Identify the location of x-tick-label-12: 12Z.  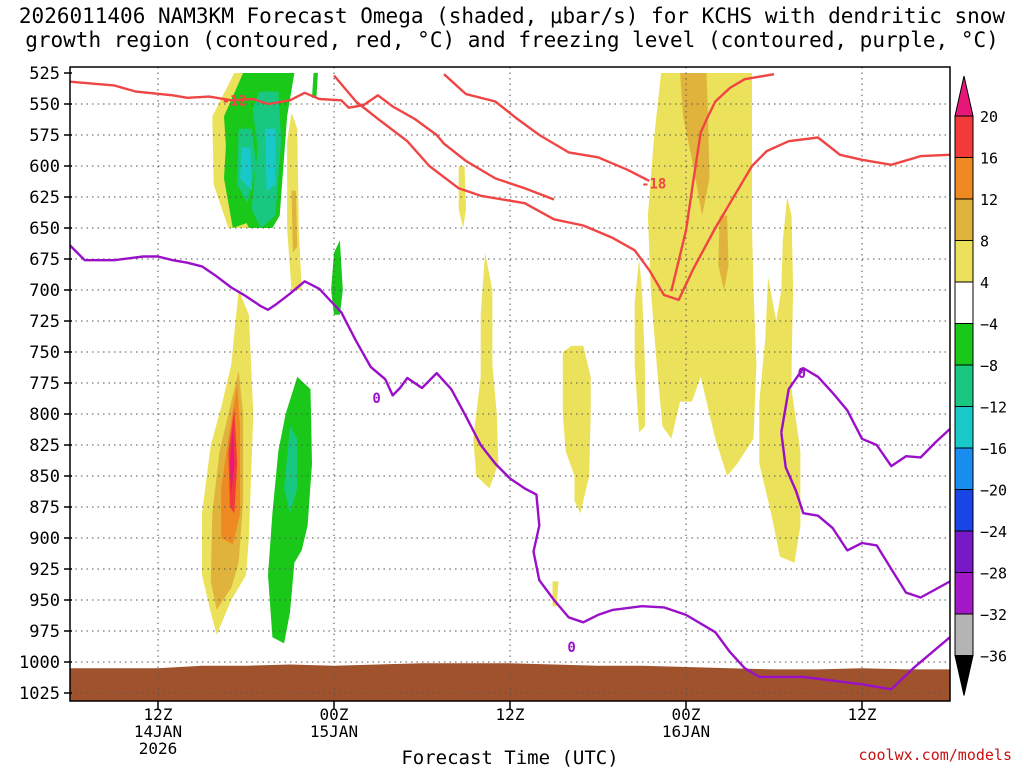
(158, 714).